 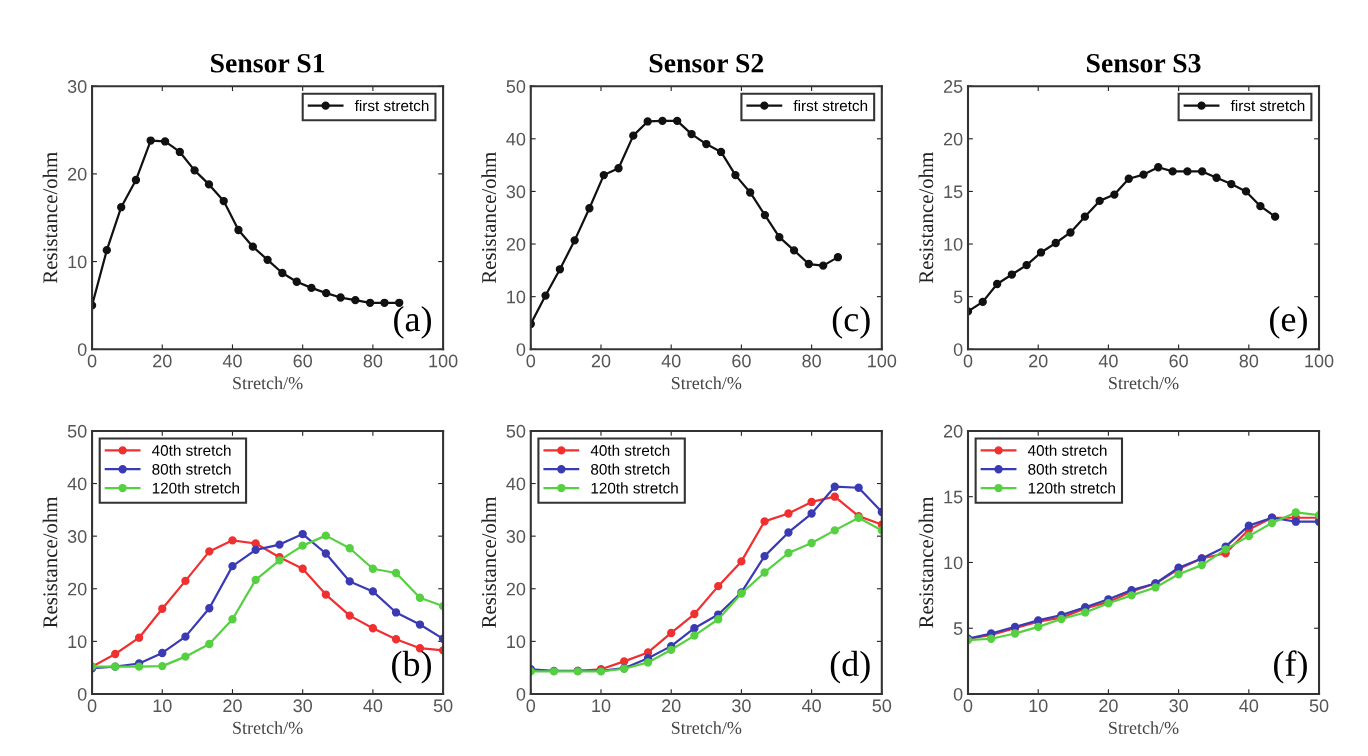 What do you see at coordinates (953, 86) in the screenshot?
I see `y-tick-label: 25` at bounding box center [953, 86].